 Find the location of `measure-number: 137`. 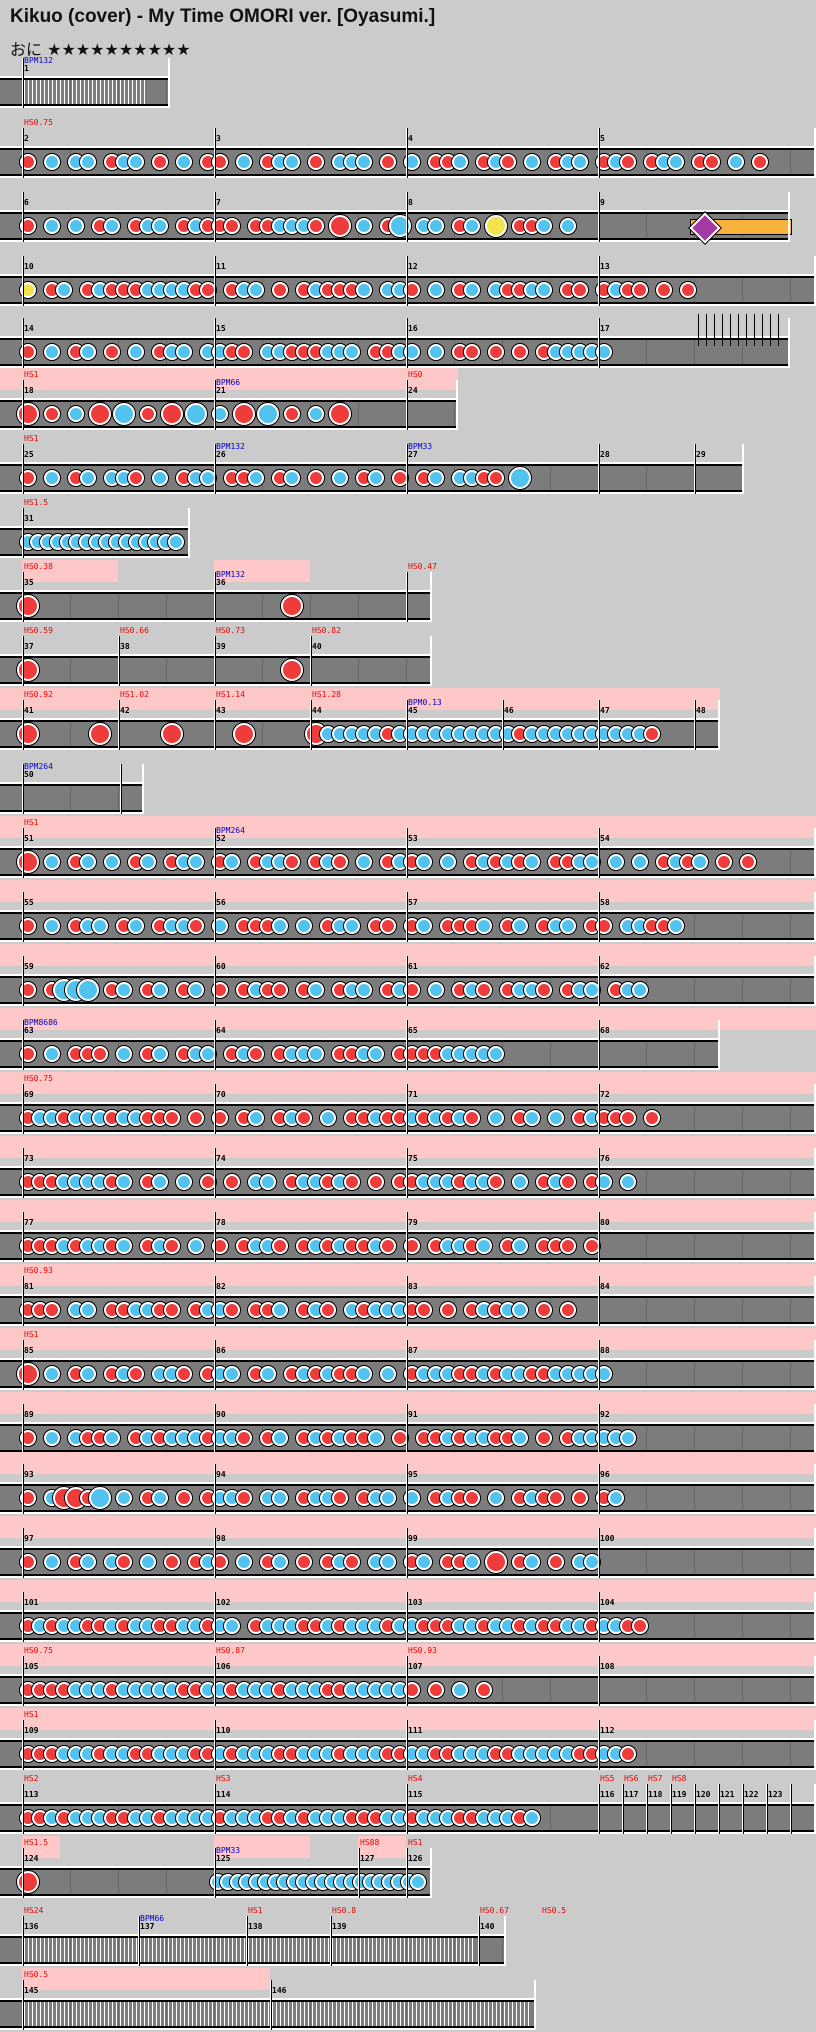

measure-number: 137 is located at coordinates (147, 1926).